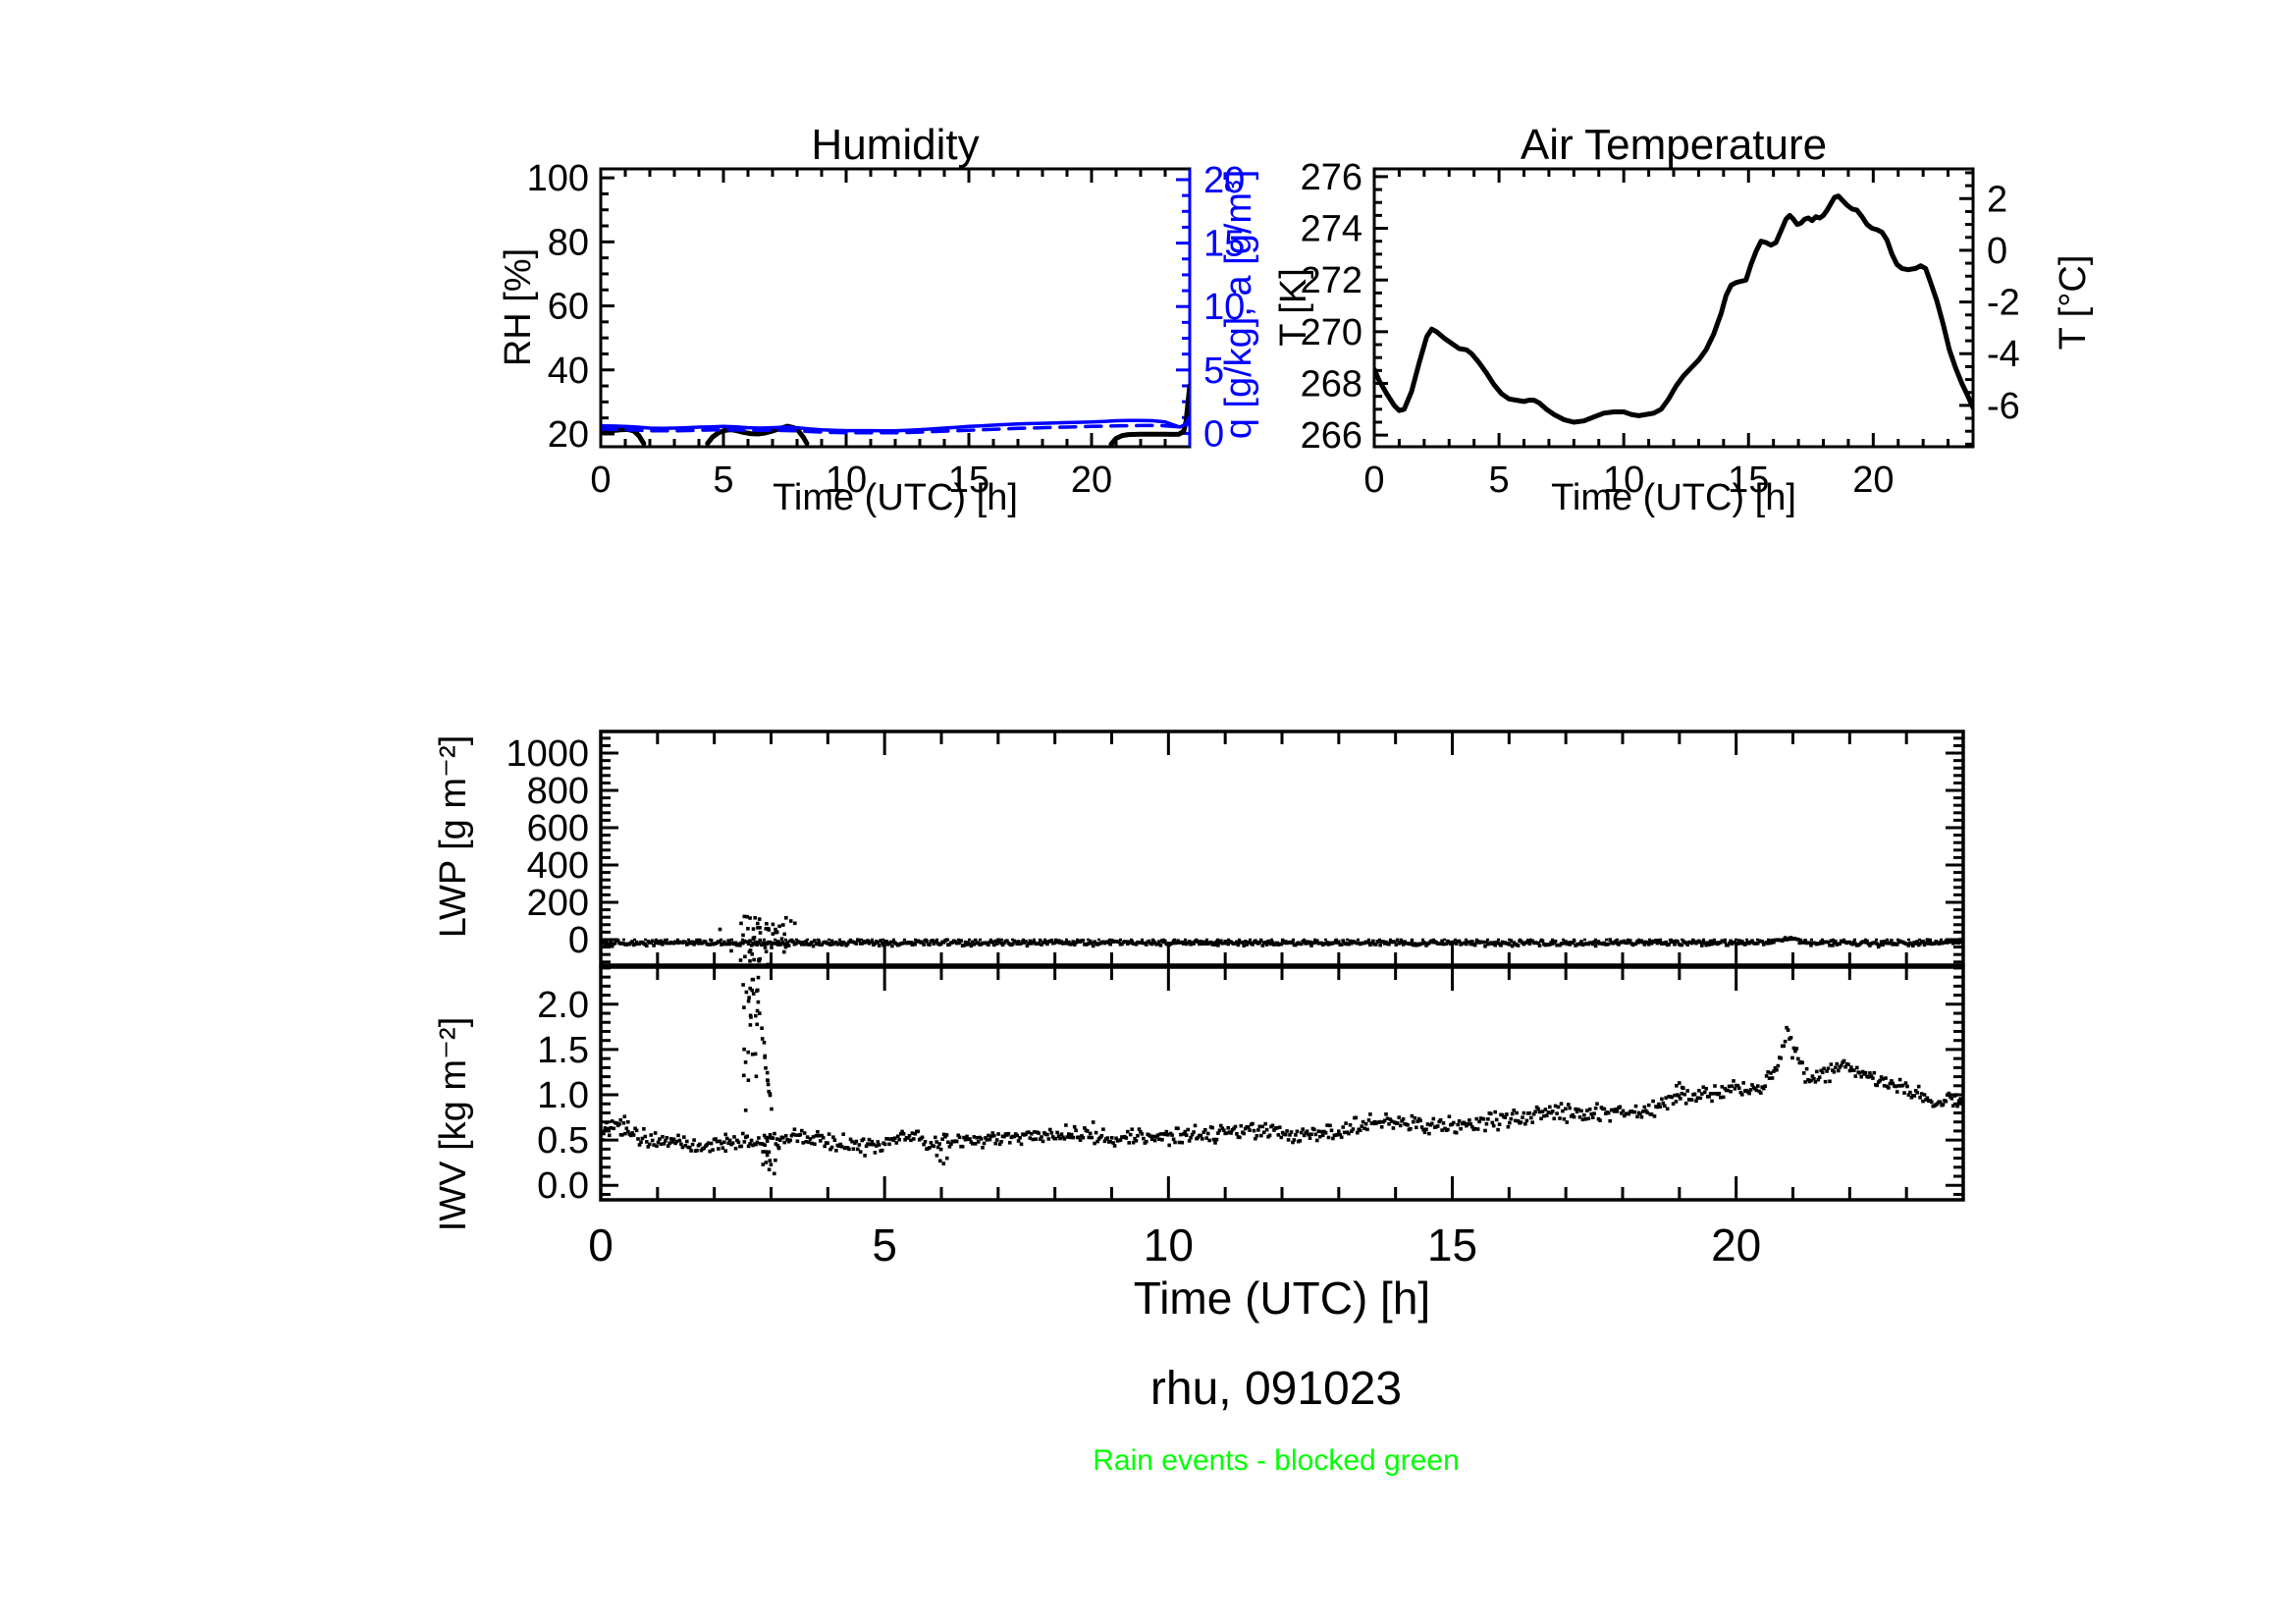 This screenshot has height=1623, width=2296. What do you see at coordinates (558, 866) in the screenshot?
I see `lwp-ytick: 400` at bounding box center [558, 866].